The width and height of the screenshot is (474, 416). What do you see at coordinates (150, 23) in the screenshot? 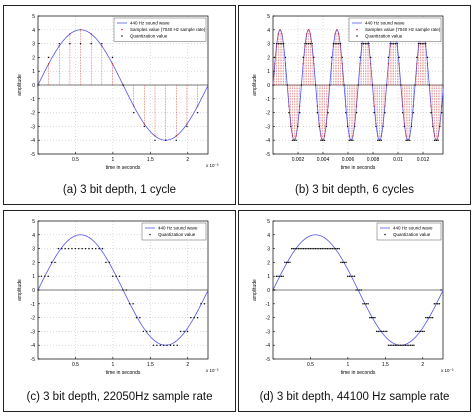
I see `legend-label: 440 Hz sound wave` at bounding box center [150, 23].